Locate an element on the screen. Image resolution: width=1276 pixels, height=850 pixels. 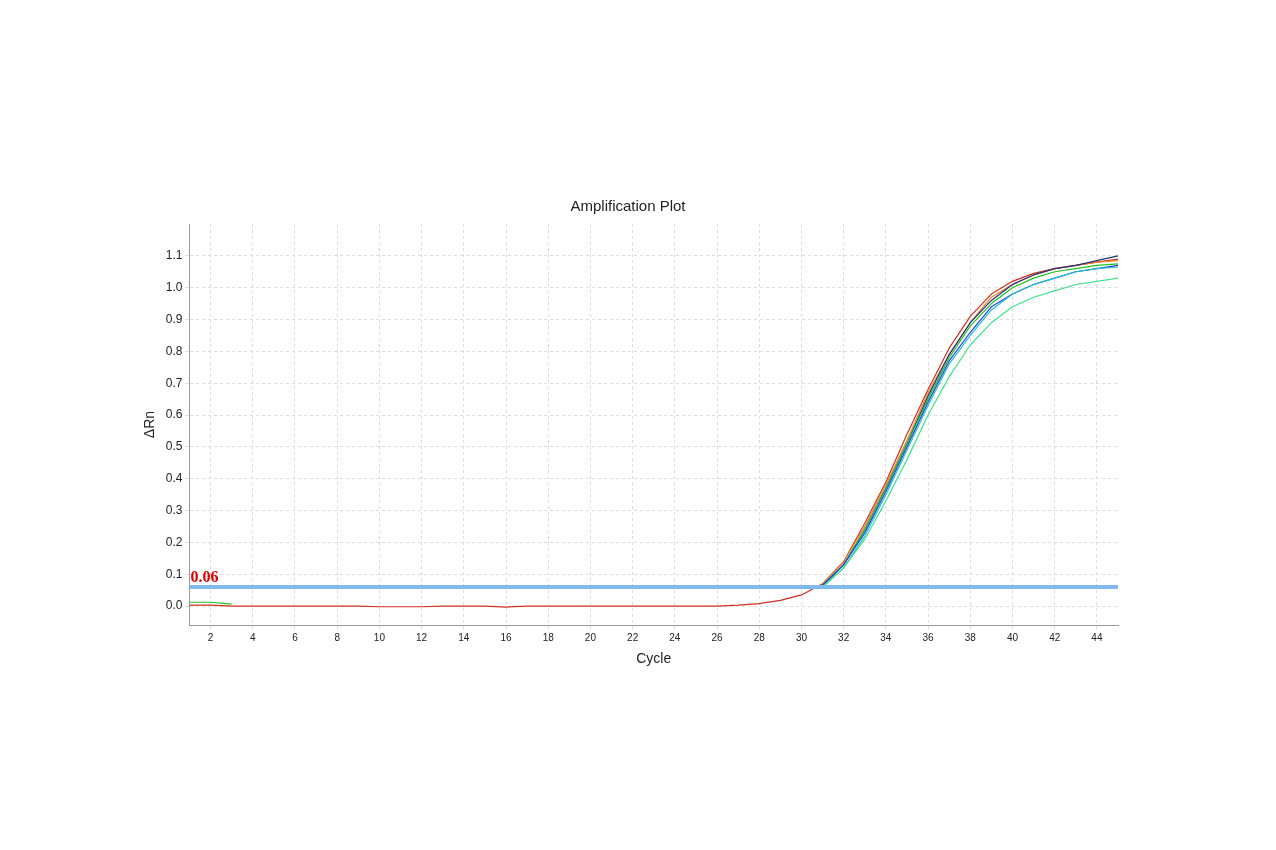
x-tick-label: 8 is located at coordinates (337, 637).